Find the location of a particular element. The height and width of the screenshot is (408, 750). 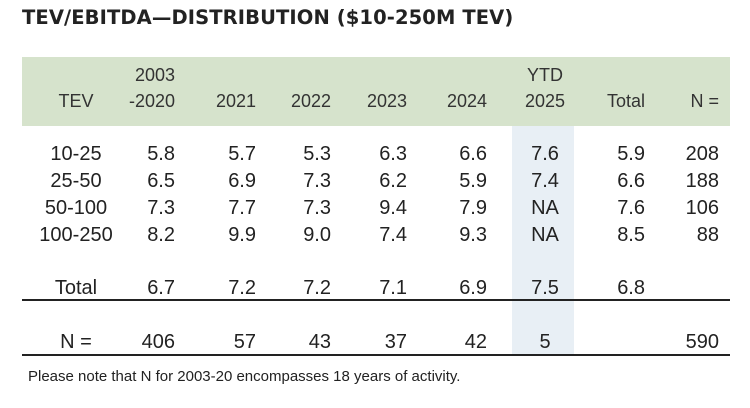

table-row-cell-y2024: 7.9 is located at coordinates (473, 208).